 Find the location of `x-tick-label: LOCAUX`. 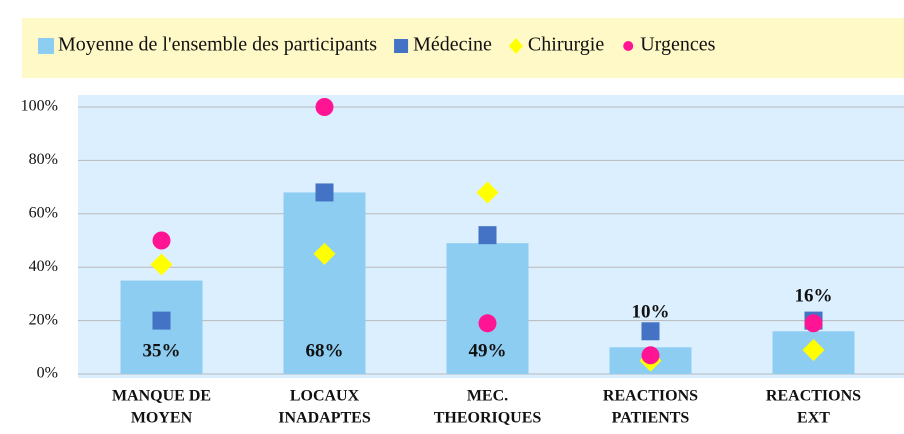

x-tick-label: LOCAUX is located at coordinates (325, 396).